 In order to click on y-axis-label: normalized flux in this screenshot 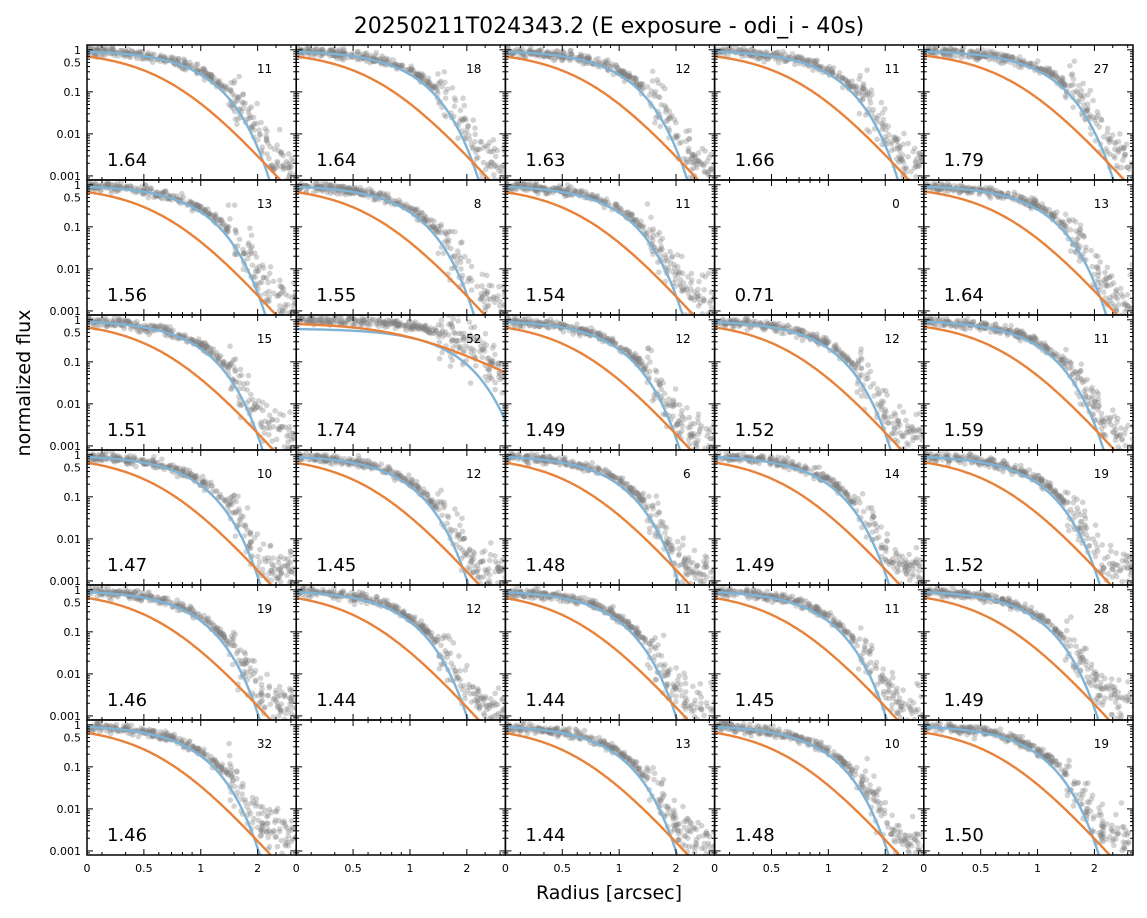, I will do `click(24, 383)`.